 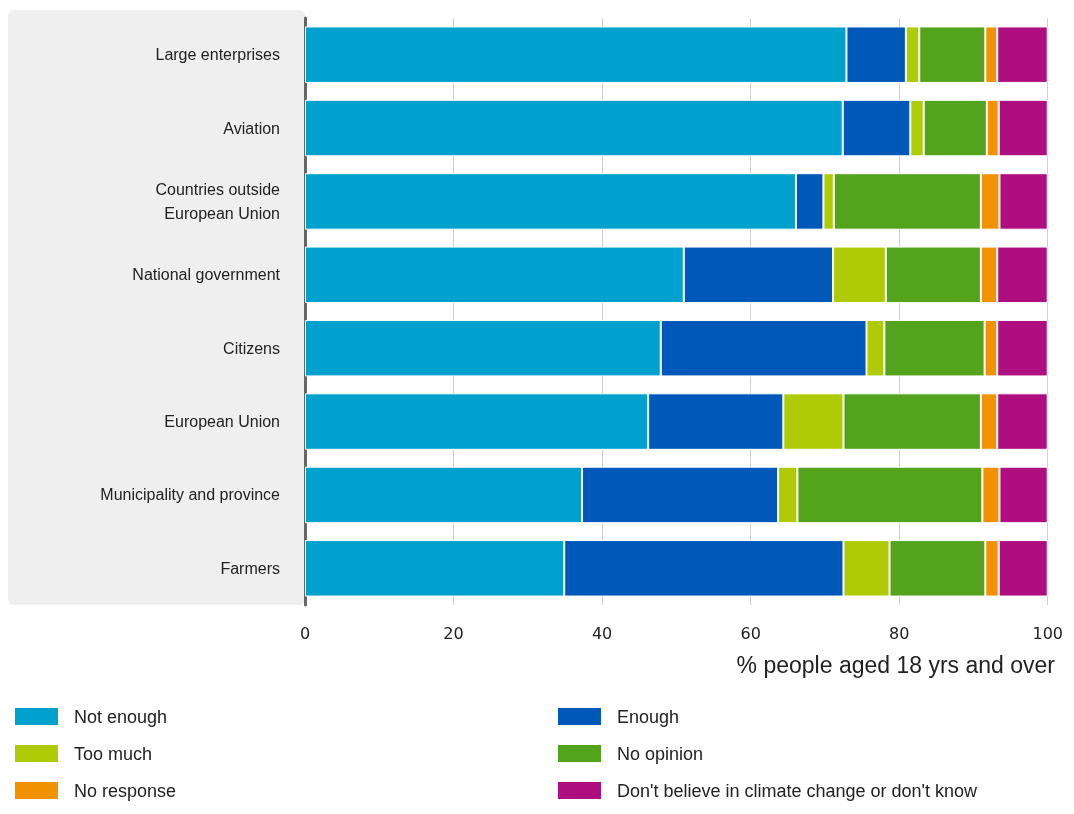 What do you see at coordinates (217, 55) in the screenshot?
I see `y-tick-label: Large enterprises` at bounding box center [217, 55].